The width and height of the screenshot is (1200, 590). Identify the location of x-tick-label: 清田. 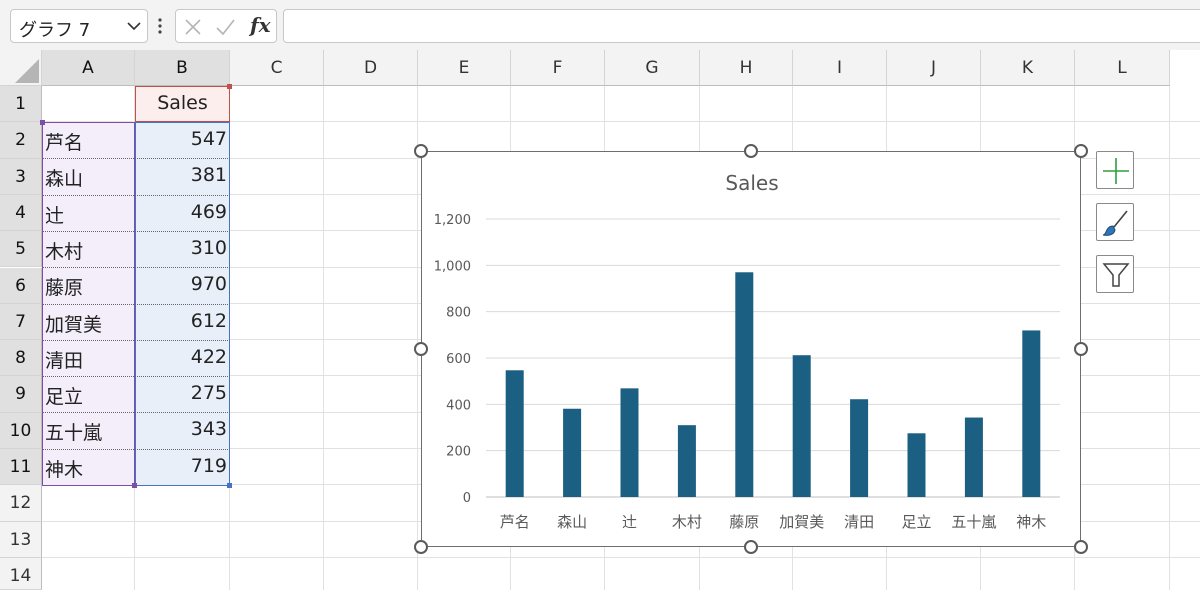
(859, 522).